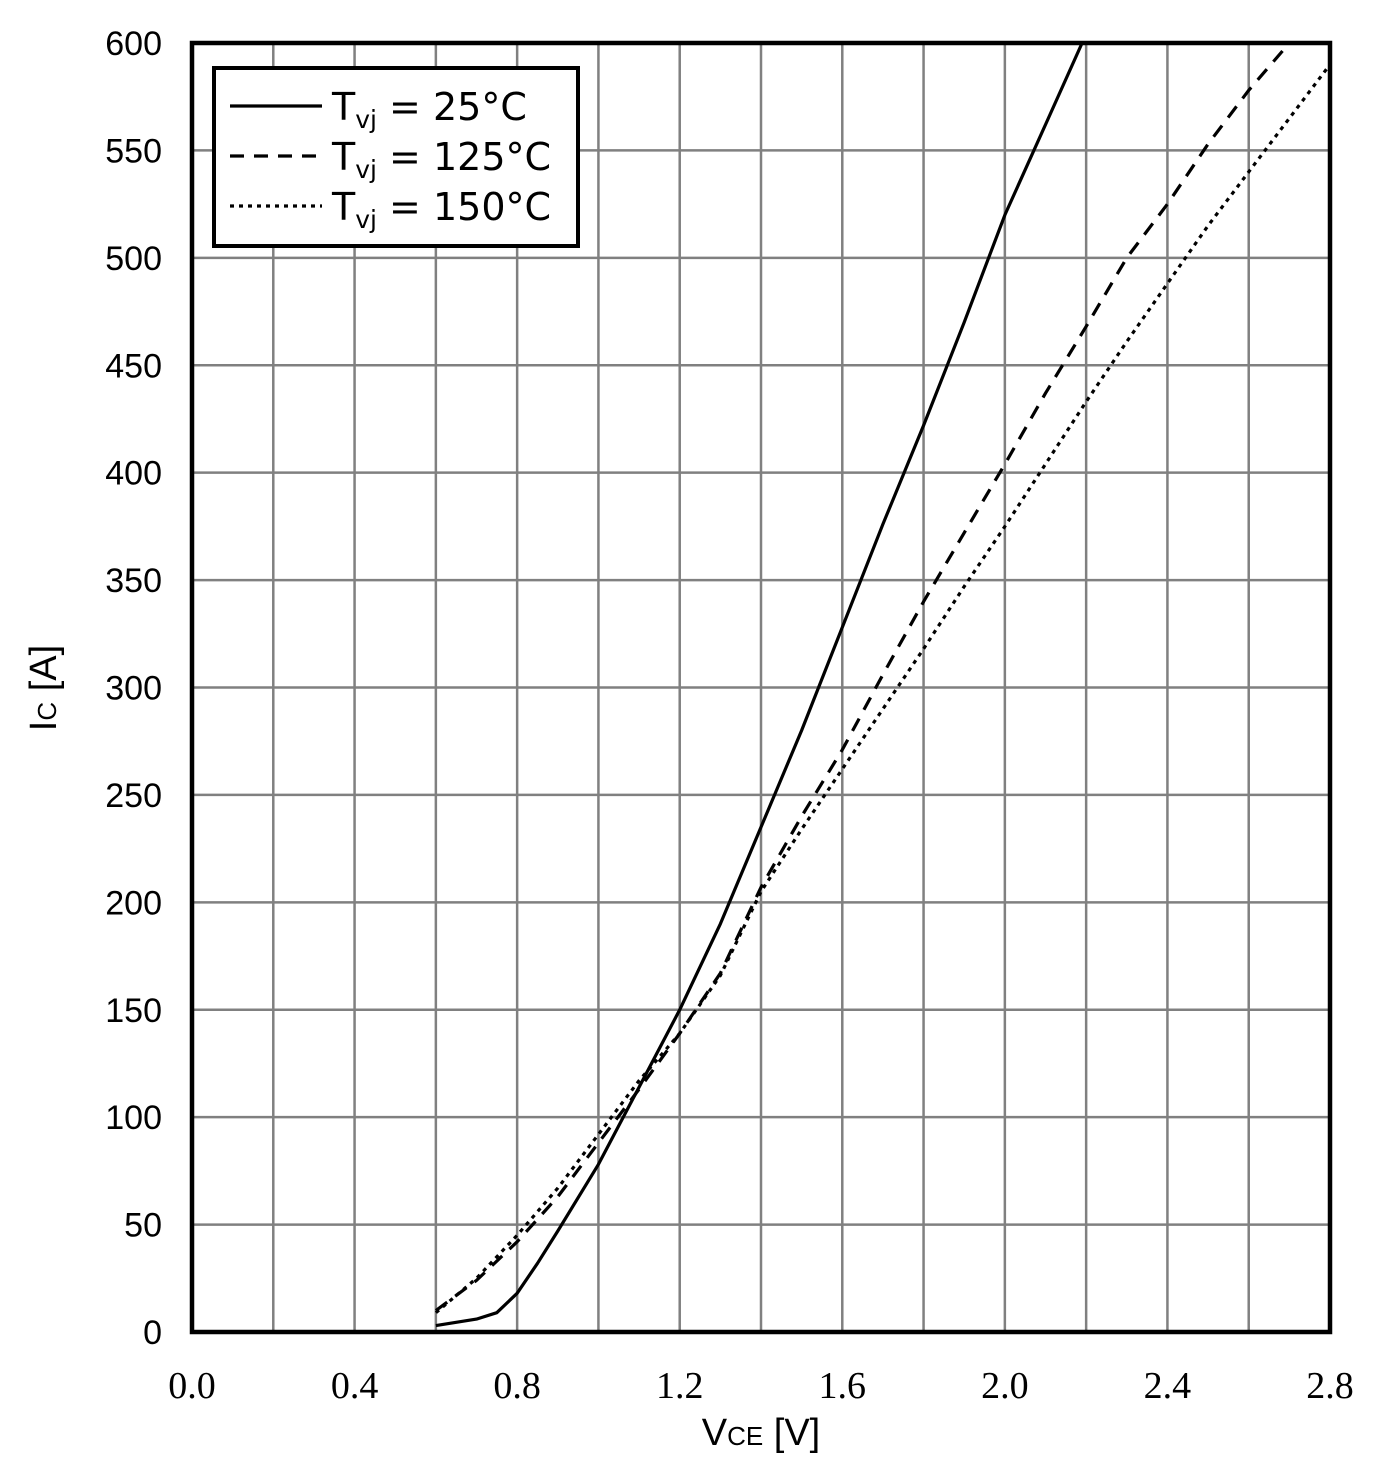  What do you see at coordinates (133, 581) in the screenshot?
I see `y-tick-label: 350` at bounding box center [133, 581].